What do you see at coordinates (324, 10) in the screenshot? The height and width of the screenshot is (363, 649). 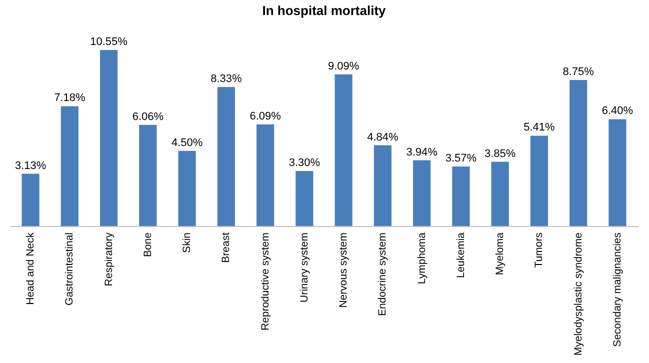 I see `chart-title: In hospital mortality` at bounding box center [324, 10].